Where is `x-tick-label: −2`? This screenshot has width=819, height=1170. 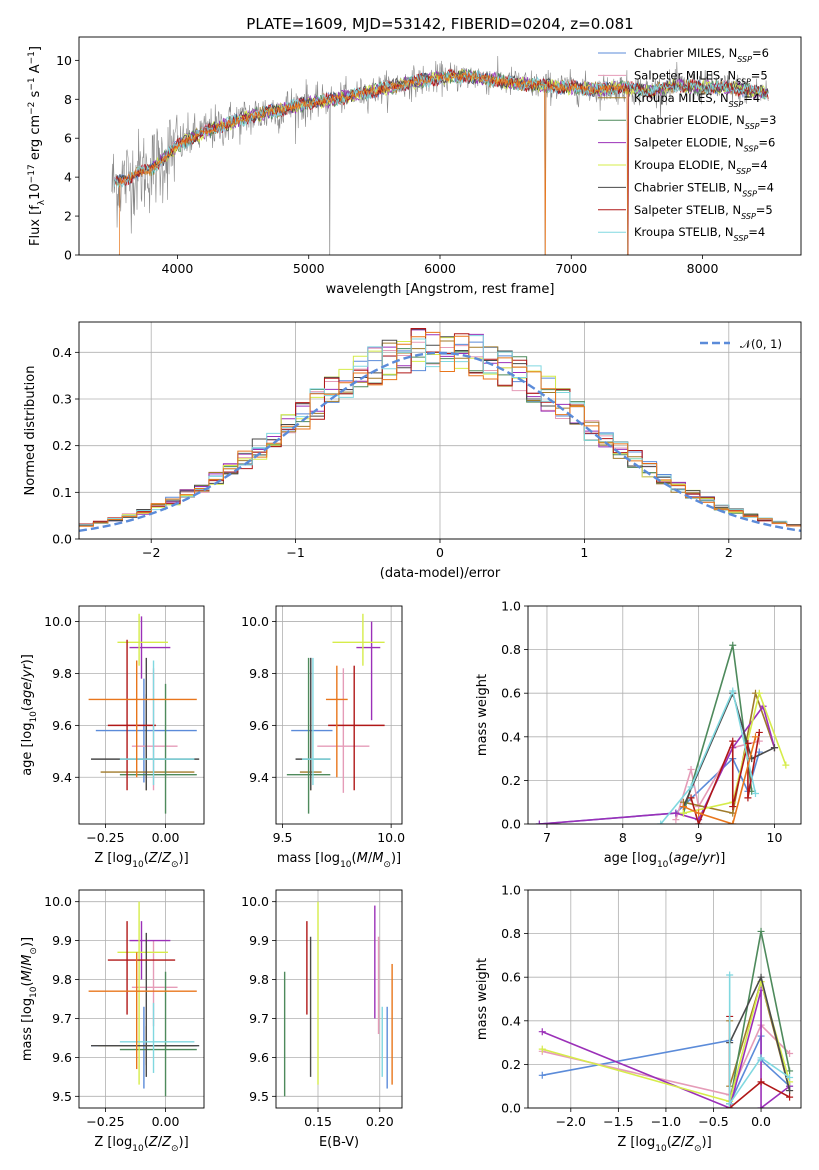 x-tick-label: −2 is located at coordinates (151, 552).